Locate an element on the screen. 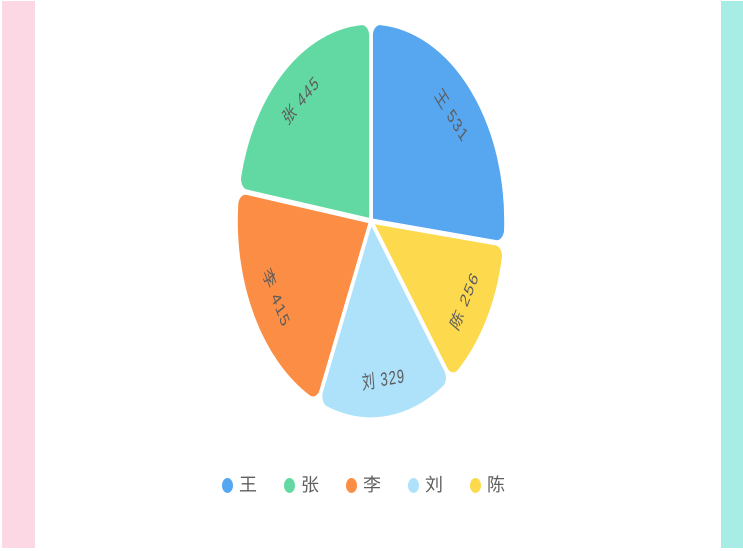 The image size is (743, 551). chart-legend: 王 张 李 刘 陈 is located at coordinates (367, 485).